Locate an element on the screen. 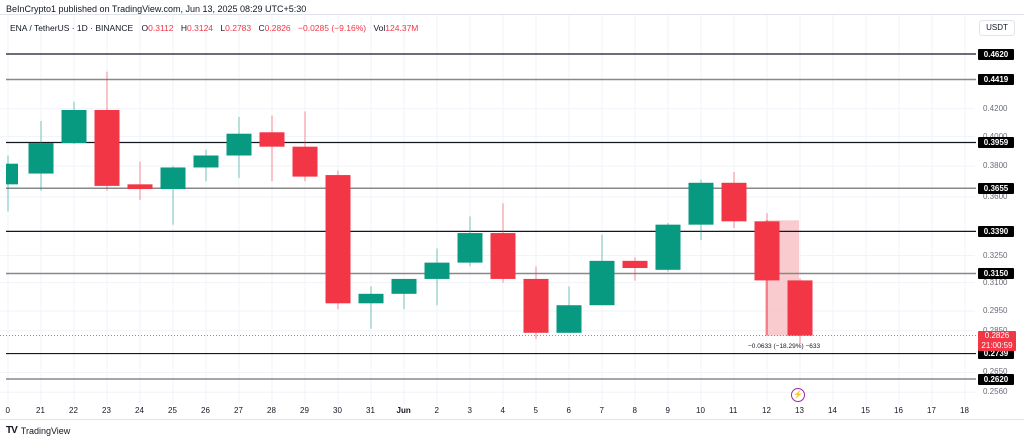  level-price-tag: 0.4620 is located at coordinates (996, 54).